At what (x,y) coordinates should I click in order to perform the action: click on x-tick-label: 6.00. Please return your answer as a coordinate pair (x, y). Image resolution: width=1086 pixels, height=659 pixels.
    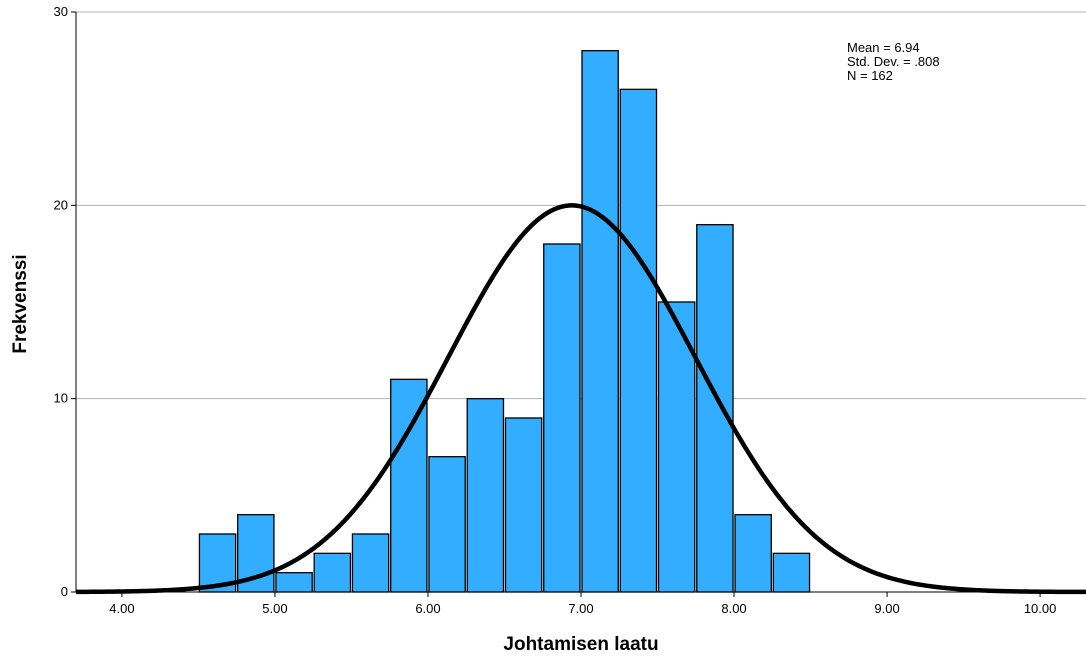
    Looking at the image, I should click on (427, 608).